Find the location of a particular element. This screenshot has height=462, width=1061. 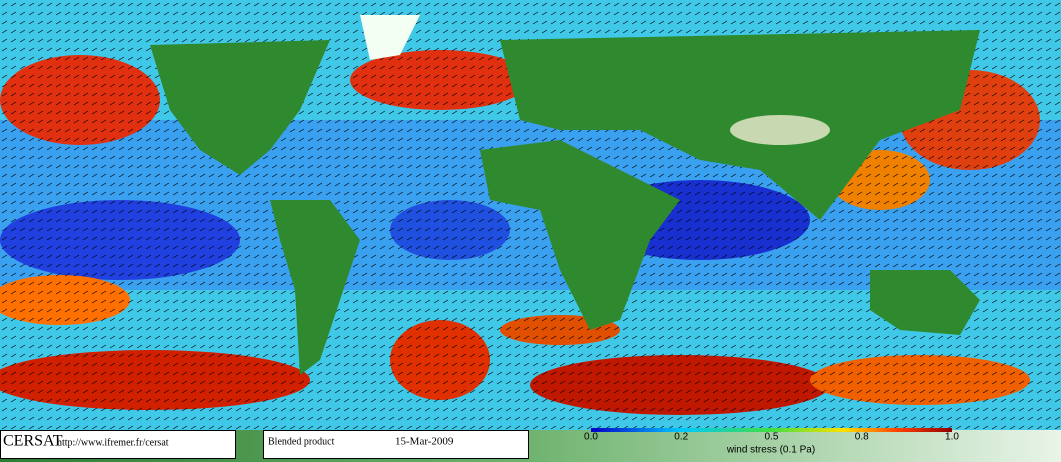

scale-tick-label: 0.8 is located at coordinates (862, 437).